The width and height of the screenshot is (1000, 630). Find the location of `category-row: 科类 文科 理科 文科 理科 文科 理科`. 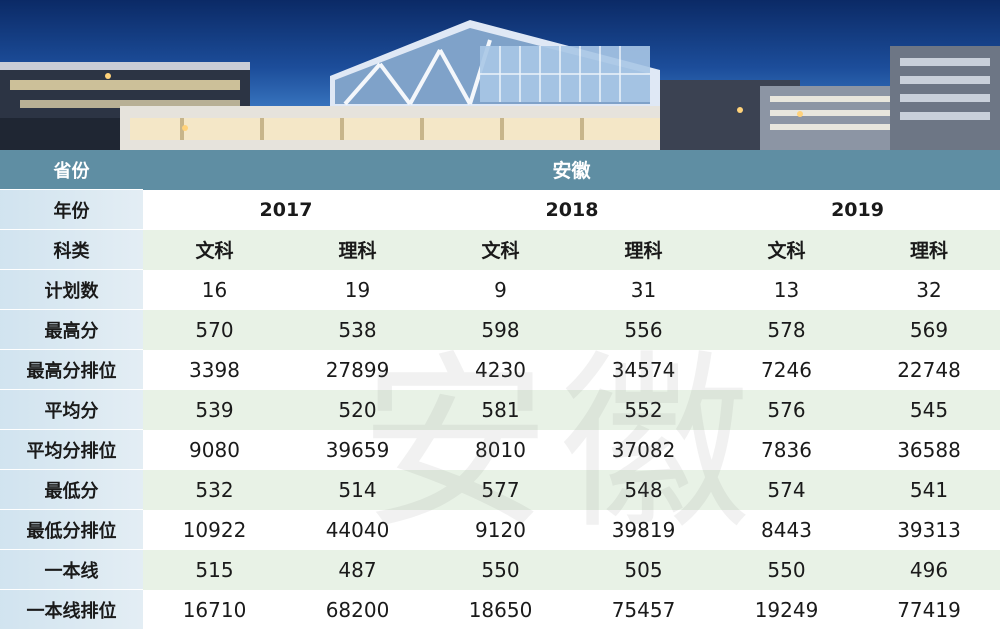

category-row: 科类 文科 理科 文科 理科 文科 理科 is located at coordinates (500, 249).